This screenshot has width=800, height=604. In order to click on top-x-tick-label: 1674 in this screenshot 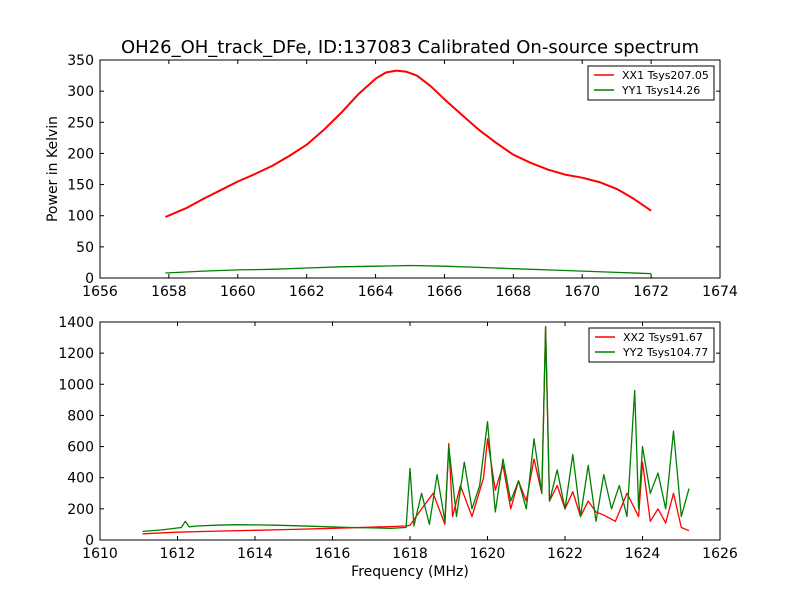, I will do `click(720, 292)`.